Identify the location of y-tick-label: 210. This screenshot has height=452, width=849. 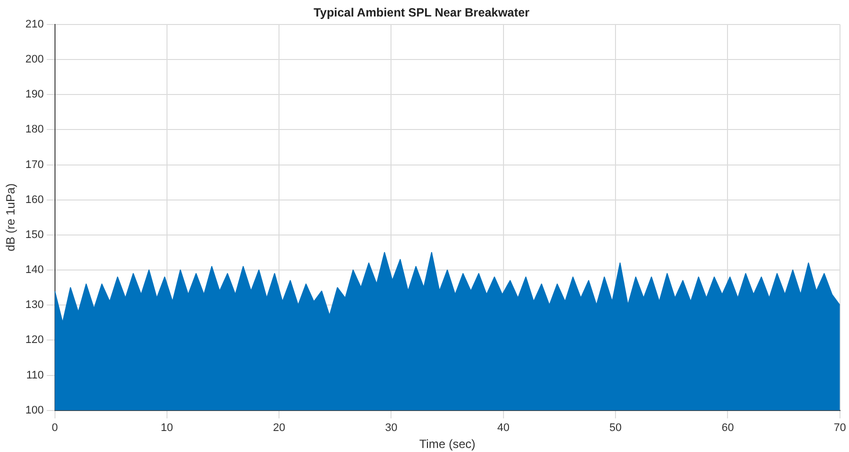
(34, 24).